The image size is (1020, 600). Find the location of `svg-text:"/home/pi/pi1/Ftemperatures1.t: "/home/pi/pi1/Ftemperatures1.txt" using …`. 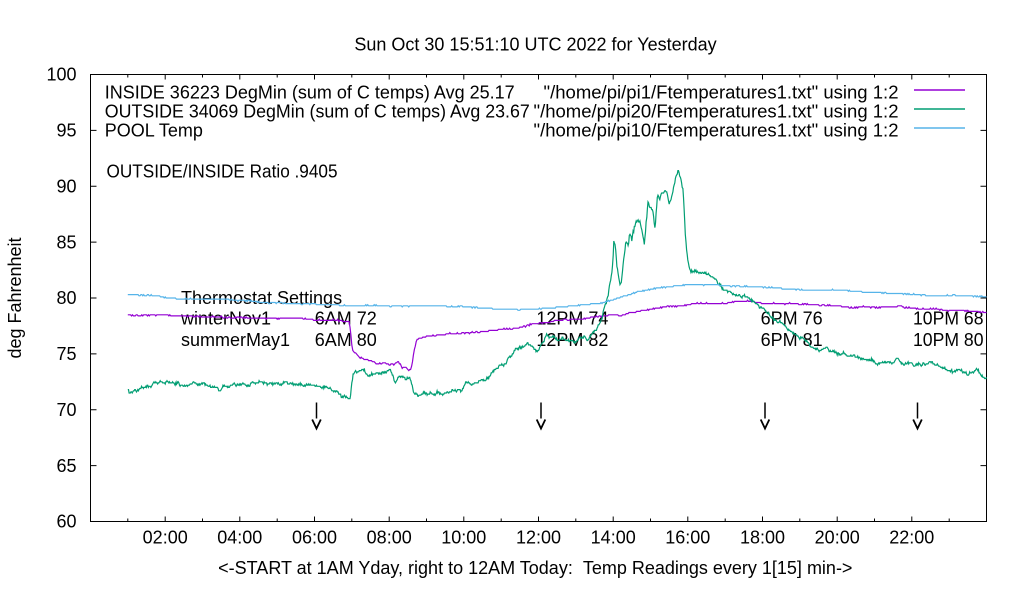

svg-text:"/home/pi/pi1/Ftemperatures1.t: "/home/pi/pi1/Ftemperatures1.txt" using … is located at coordinates (721, 93).